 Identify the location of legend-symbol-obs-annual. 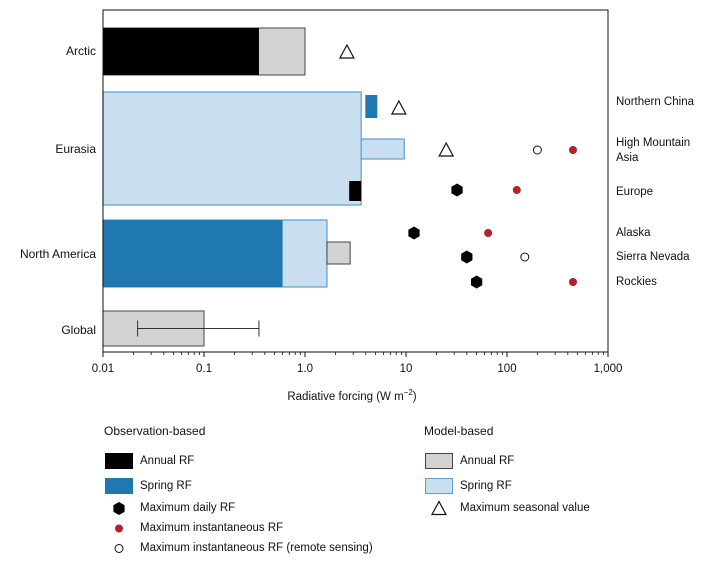
(119, 461).